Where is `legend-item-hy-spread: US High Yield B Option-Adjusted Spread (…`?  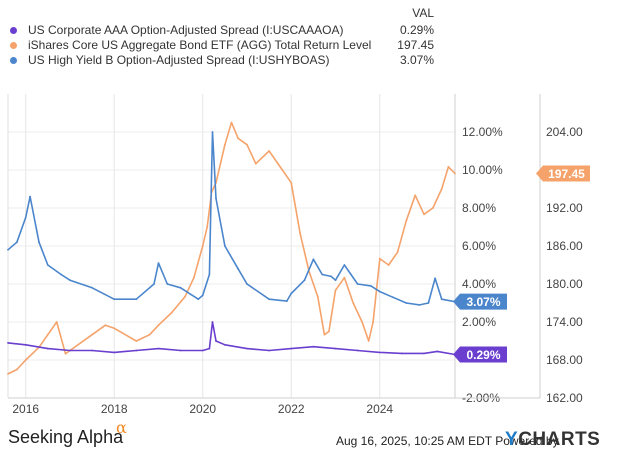 legend-item-hy-spread: US High Yield B Option-Adjusted Spread (… is located at coordinates (223, 60).